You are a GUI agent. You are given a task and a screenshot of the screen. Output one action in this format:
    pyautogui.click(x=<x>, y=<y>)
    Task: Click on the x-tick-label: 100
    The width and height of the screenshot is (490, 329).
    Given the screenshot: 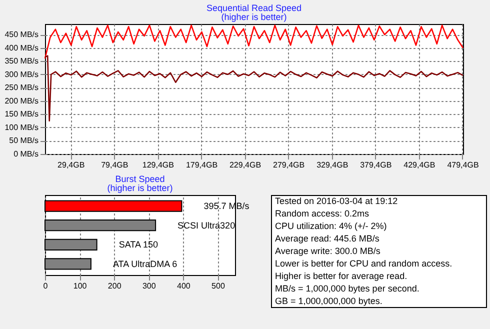 What is the action you would take?
    pyautogui.click(x=80, y=286)
    